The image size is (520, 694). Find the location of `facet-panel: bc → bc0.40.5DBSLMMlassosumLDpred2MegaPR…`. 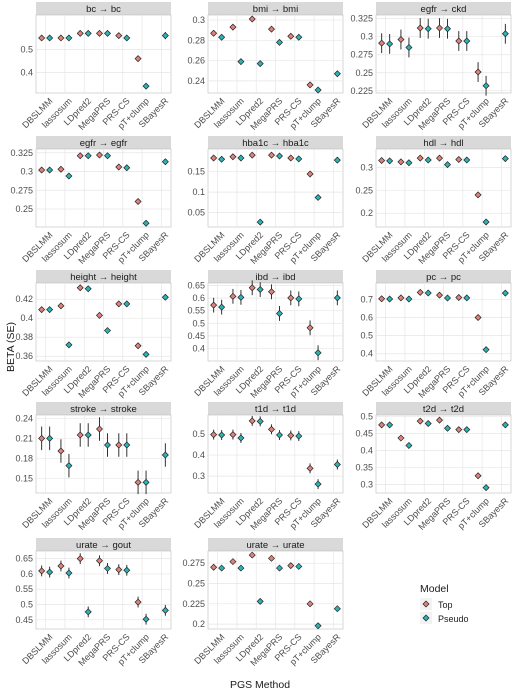

facet-panel: bc → bc0.40.5DBSLMMlassosumLDpred2MegaPR… is located at coordinates (96, 67).